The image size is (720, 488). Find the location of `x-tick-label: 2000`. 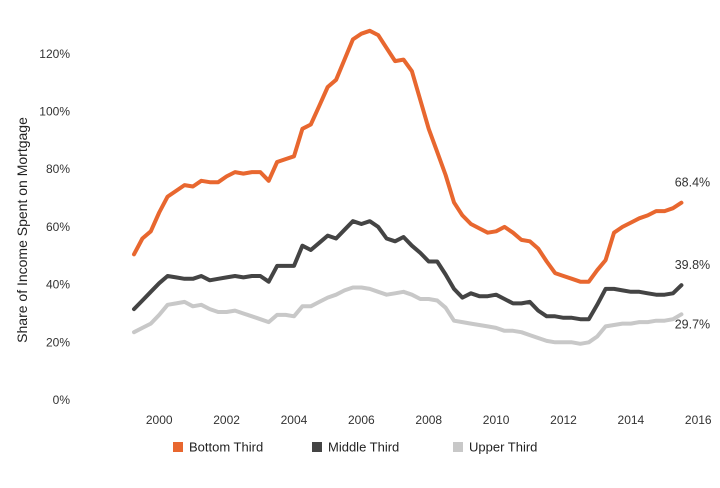

x-tick-label: 2000 is located at coordinates (159, 420).